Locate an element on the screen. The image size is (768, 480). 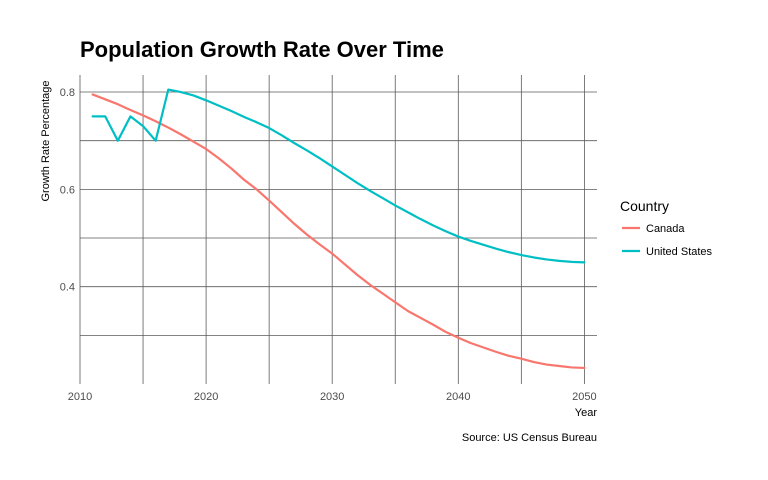
chart-title: Population Growth Rate Over Time is located at coordinates (262, 49).